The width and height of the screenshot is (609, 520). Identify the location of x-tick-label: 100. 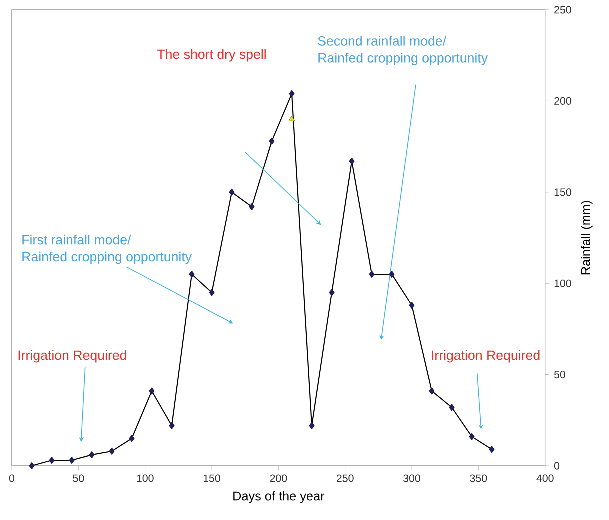
(145, 478).